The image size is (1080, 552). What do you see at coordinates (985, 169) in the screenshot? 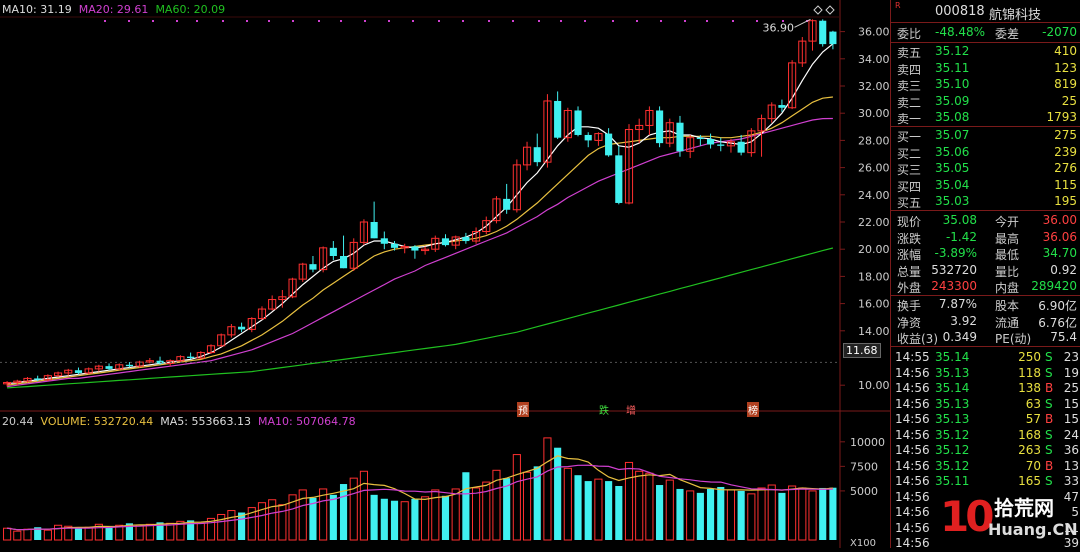
I see `buy-level-row: 买三 35.05 276` at bounding box center [985, 169].